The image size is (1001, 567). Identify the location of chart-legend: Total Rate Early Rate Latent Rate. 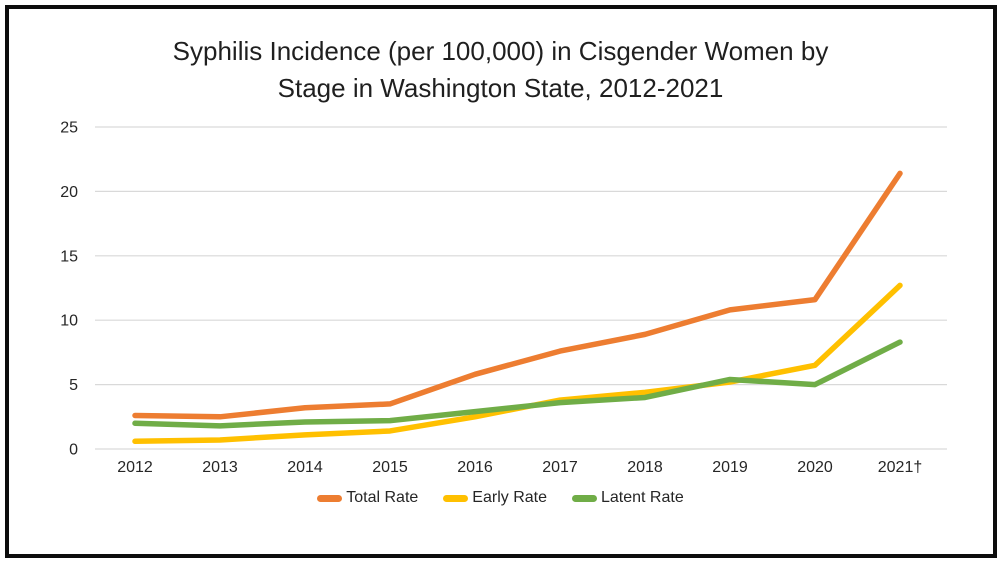
(500, 498).